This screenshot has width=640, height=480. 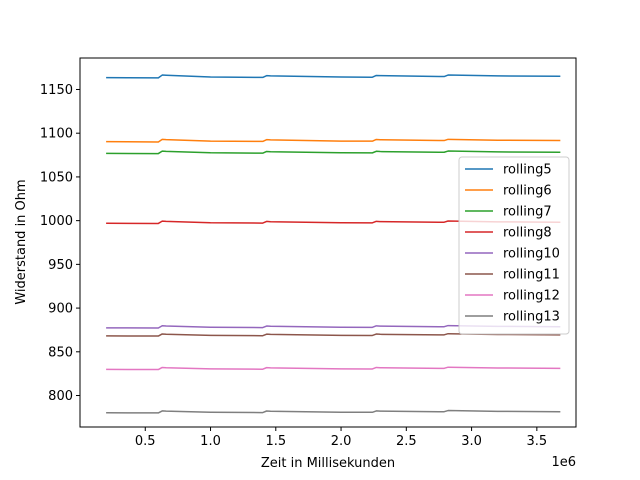 I want to click on series-line-rolling11, so click(x=333, y=334).